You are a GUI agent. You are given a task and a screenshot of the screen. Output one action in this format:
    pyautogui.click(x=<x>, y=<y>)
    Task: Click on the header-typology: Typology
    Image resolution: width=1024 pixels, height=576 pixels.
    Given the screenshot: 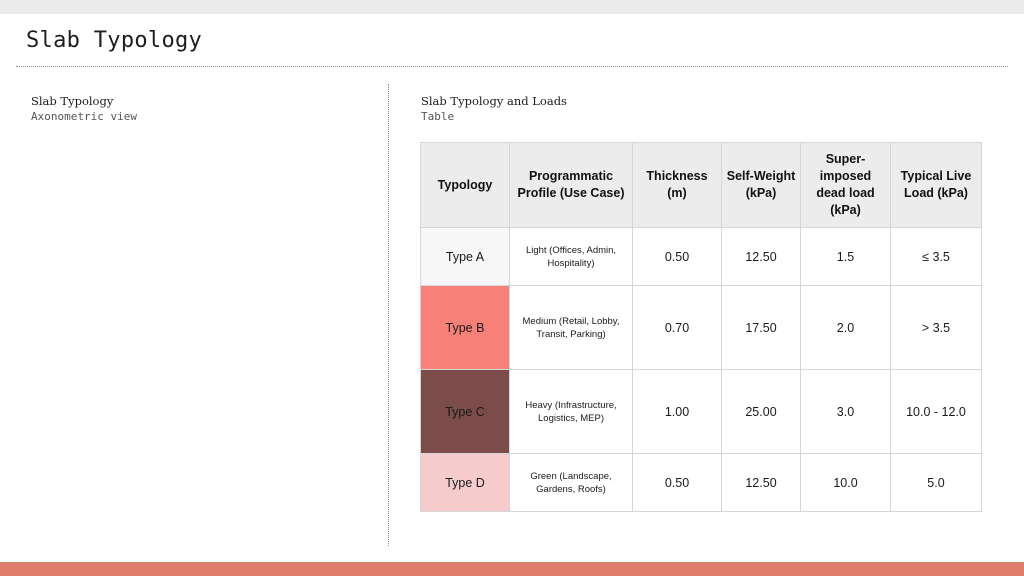 What is the action you would take?
    pyautogui.click(x=465, y=185)
    